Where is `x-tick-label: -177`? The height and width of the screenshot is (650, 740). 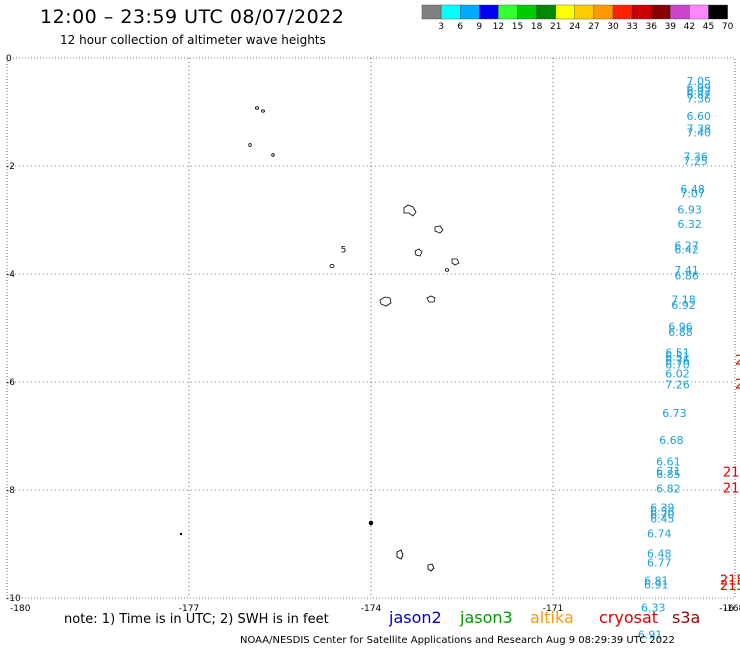 x-tick-label: -177 is located at coordinates (189, 609).